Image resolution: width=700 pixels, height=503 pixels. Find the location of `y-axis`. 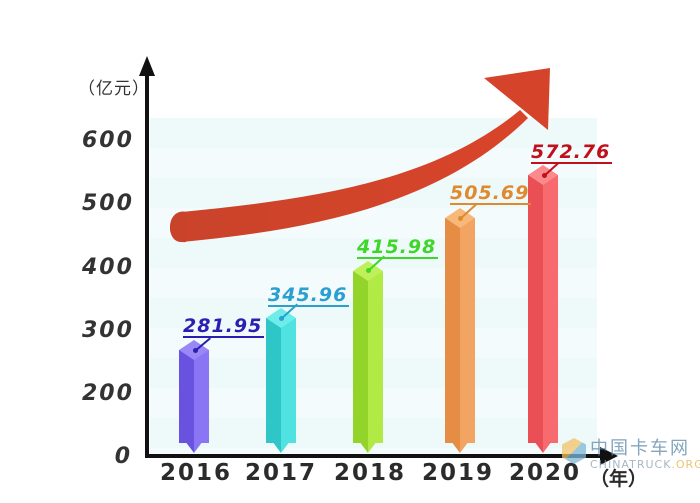

y-axis is located at coordinates (147, 263).